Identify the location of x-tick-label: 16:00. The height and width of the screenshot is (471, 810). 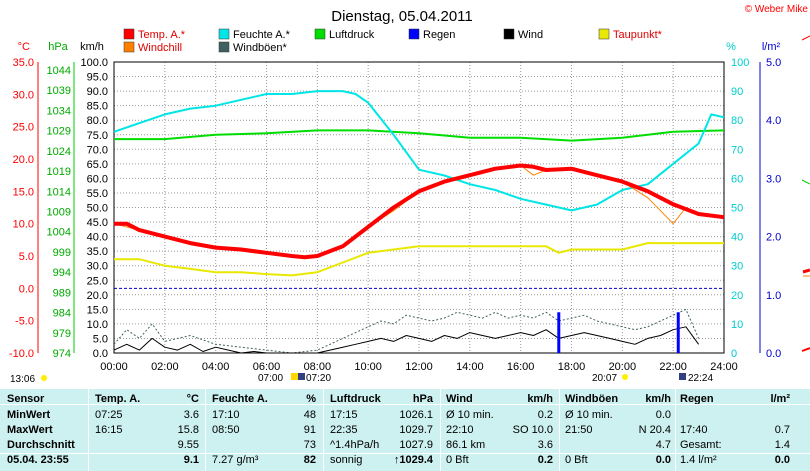
(521, 367).